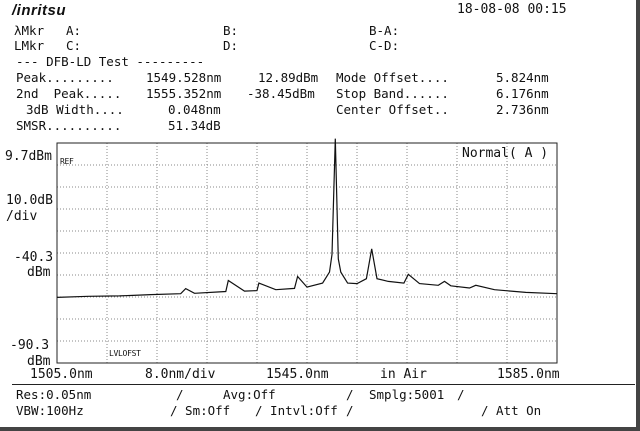 This screenshot has width=640, height=431. I want to click on datetime: 18-08-08 00:15, so click(512, 9).